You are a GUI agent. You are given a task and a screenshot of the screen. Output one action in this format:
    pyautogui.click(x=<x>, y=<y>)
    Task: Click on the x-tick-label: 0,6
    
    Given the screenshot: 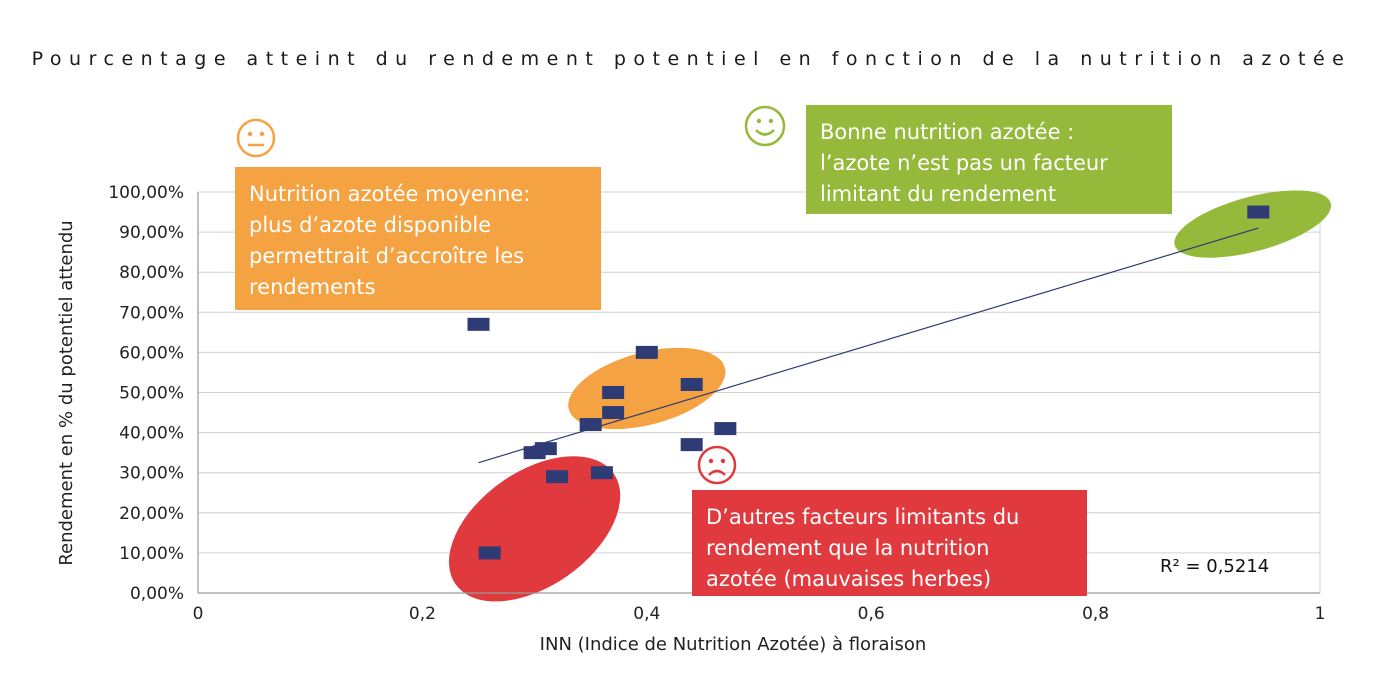 What is the action you would take?
    pyautogui.click(x=871, y=614)
    